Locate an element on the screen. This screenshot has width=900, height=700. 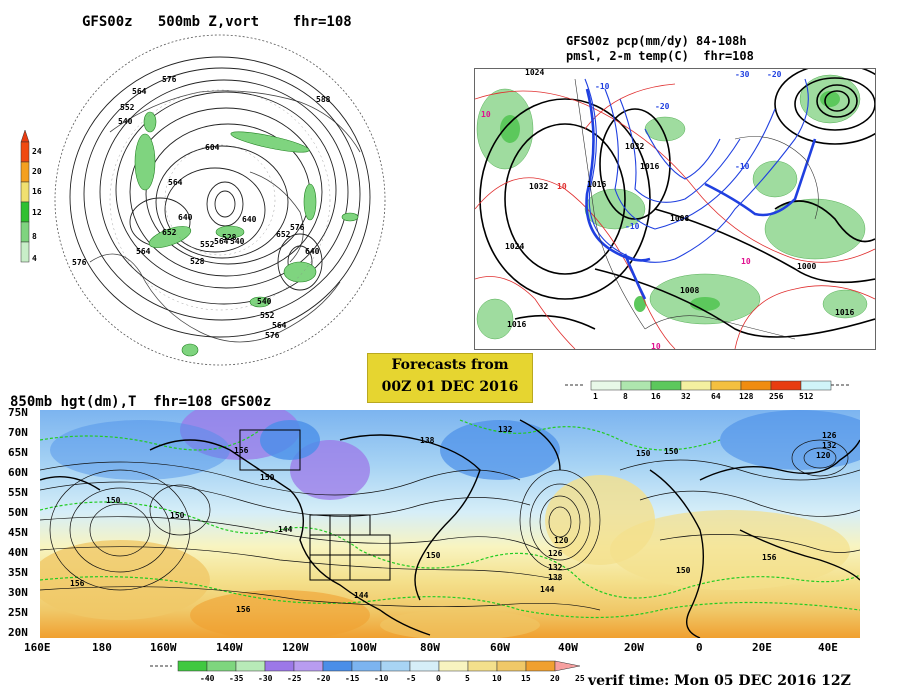
lat-label: 45N is located at coordinates (18, 532).